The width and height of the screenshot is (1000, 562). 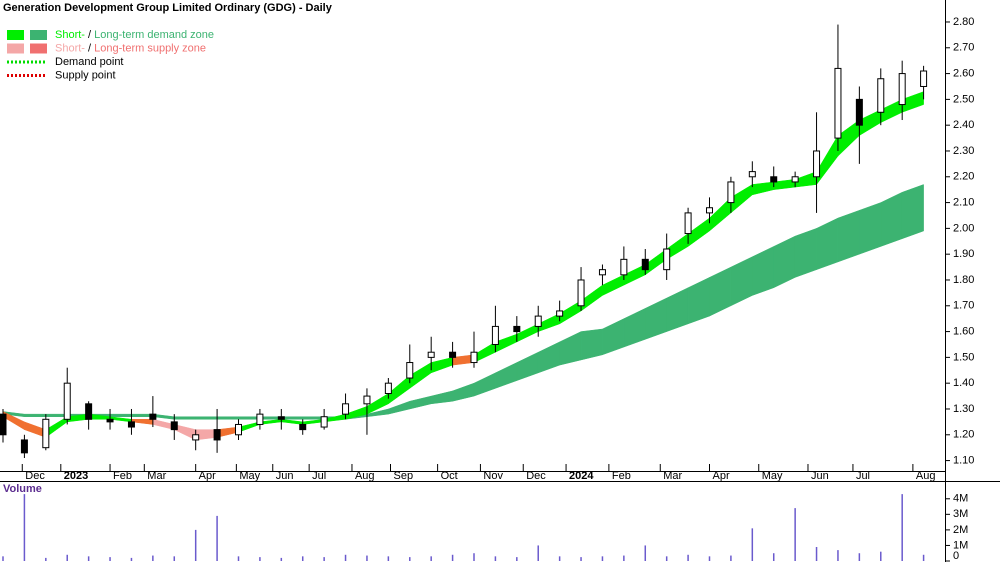 I want to click on y-tick-label: 2.10, so click(x=963, y=202).